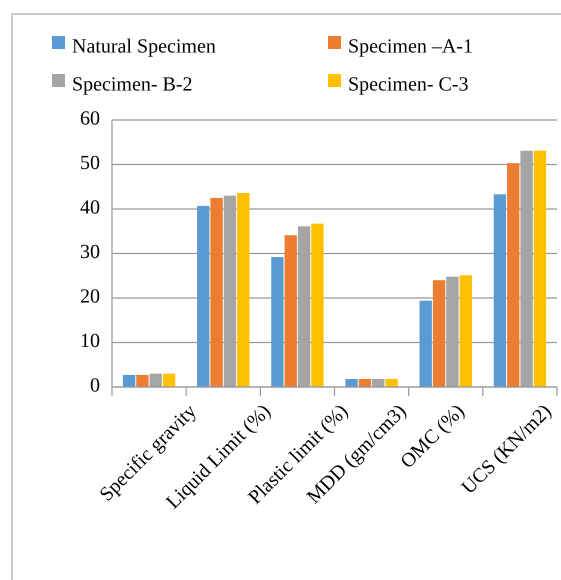 This screenshot has height=580, width=561. I want to click on y-tick-label: 0, so click(95, 385).